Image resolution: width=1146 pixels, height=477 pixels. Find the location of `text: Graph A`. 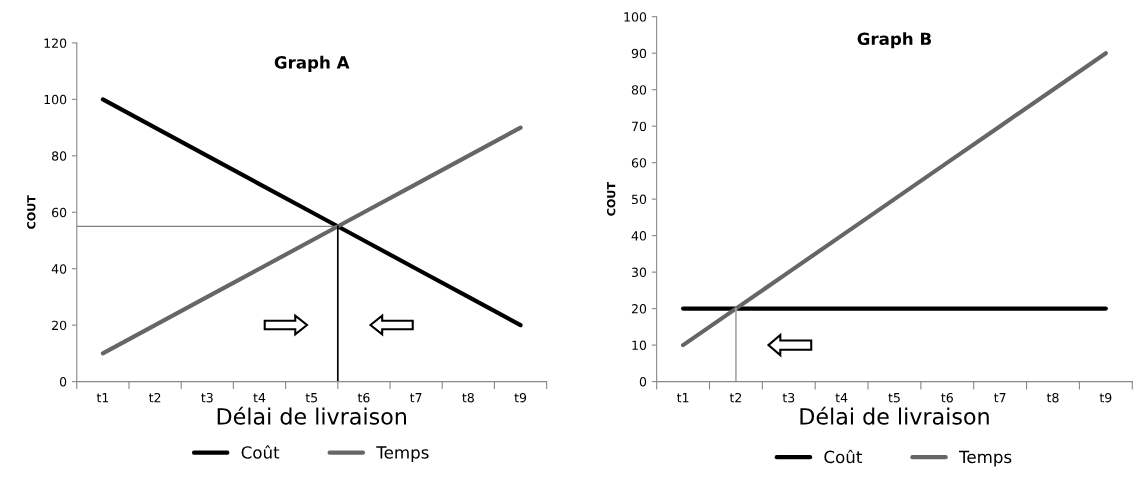

text: Graph A is located at coordinates (312, 63).